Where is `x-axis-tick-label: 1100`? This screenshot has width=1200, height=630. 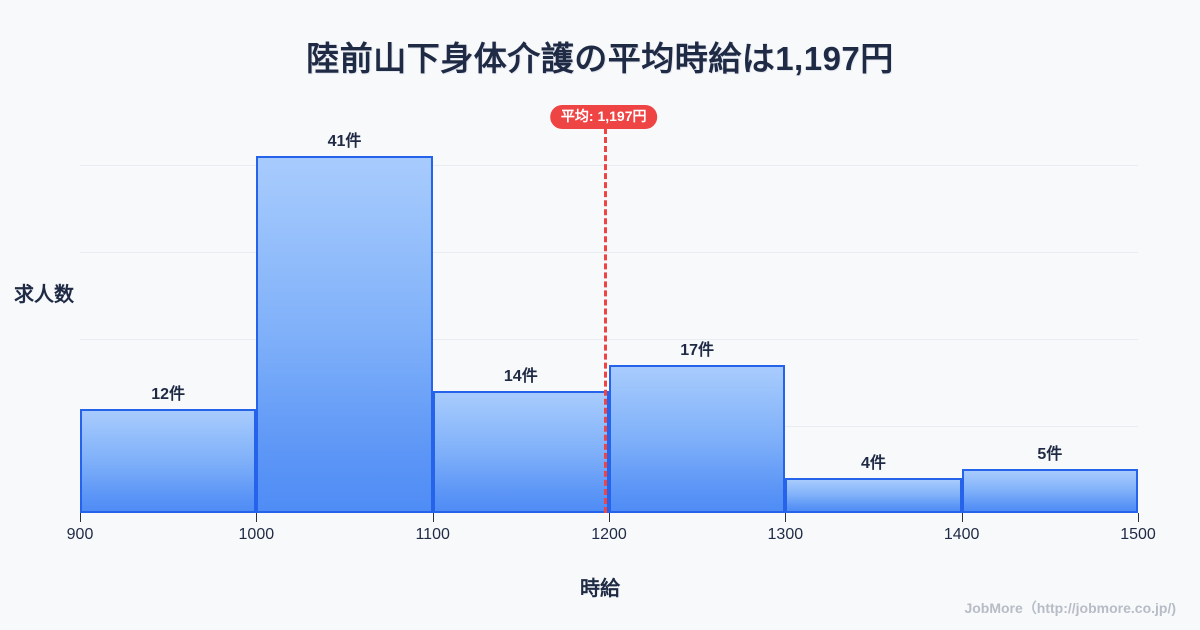 x-axis-tick-label: 1100 is located at coordinates (432, 534).